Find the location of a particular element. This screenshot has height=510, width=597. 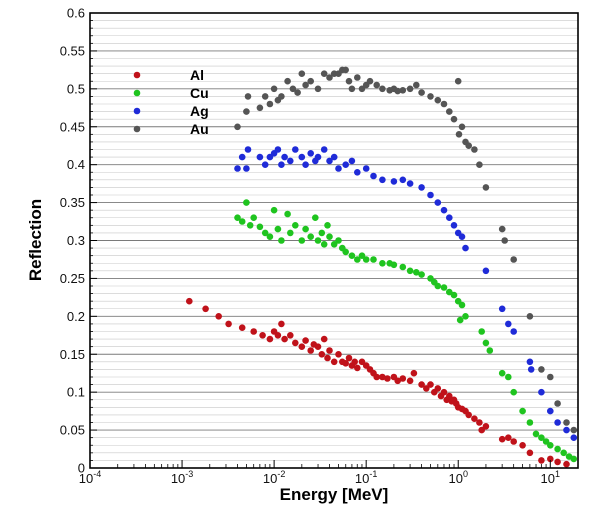

y-tick-label: 0.3 is located at coordinates (76, 240).